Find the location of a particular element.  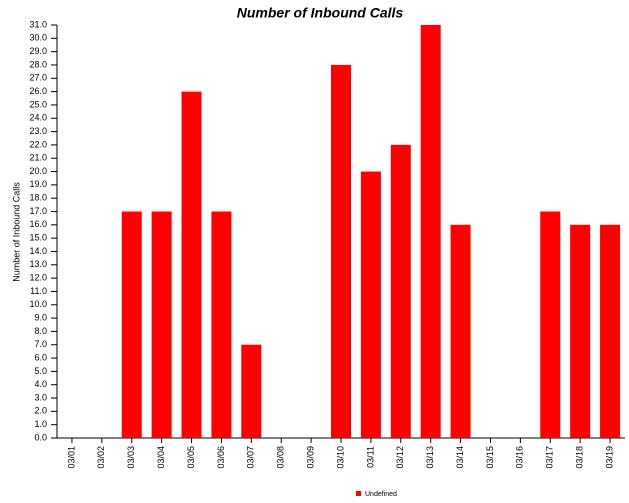

x-tick-label: 03/11 is located at coordinates (370, 457).